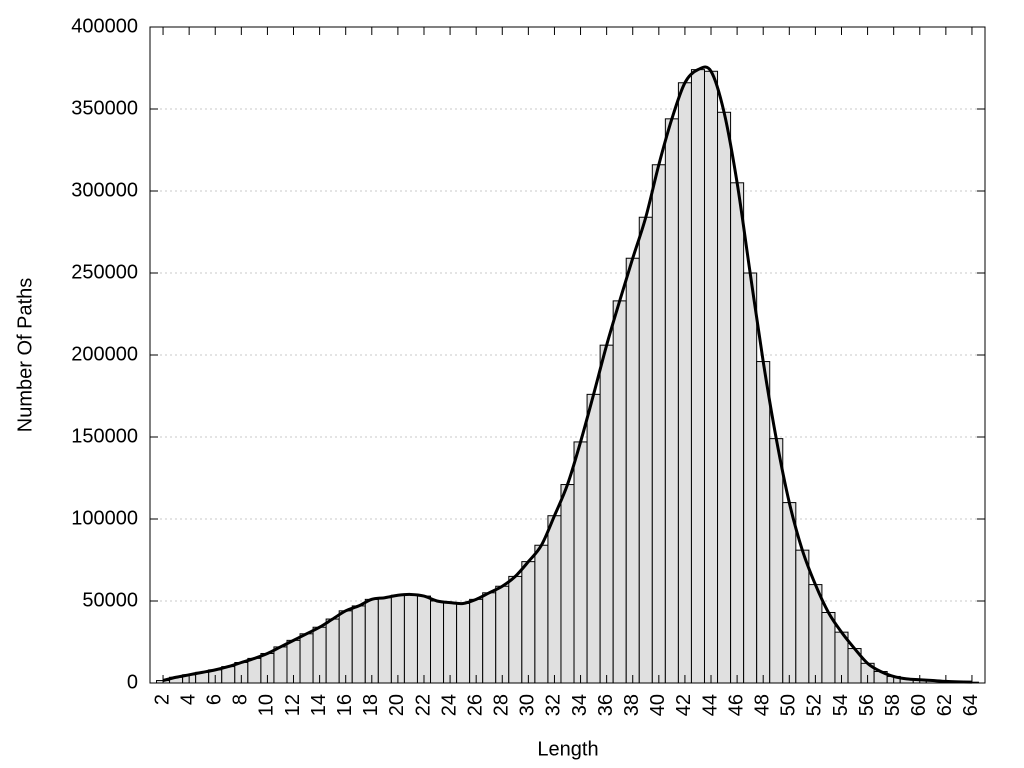 The width and height of the screenshot is (1024, 768). Describe the element at coordinates (789, 705) in the screenshot. I see `x-tick-label: 50` at that location.